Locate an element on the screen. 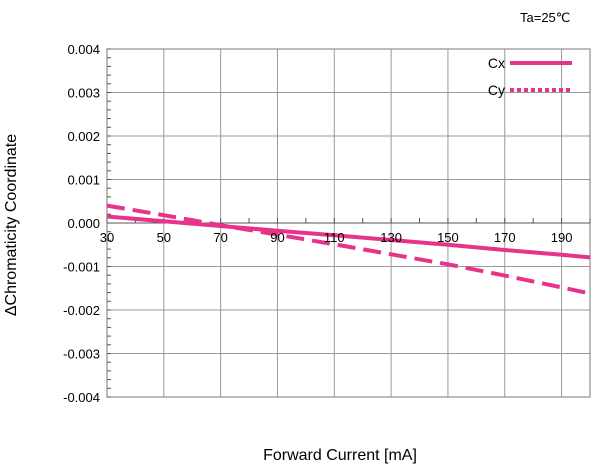 Image resolution: width=600 pixels, height=467 pixels. x-tick-label: 90 is located at coordinates (277, 237).